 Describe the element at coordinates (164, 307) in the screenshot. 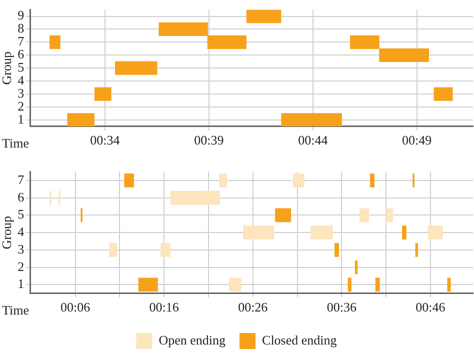

I see `x-tick-label: 00:16` at that location.